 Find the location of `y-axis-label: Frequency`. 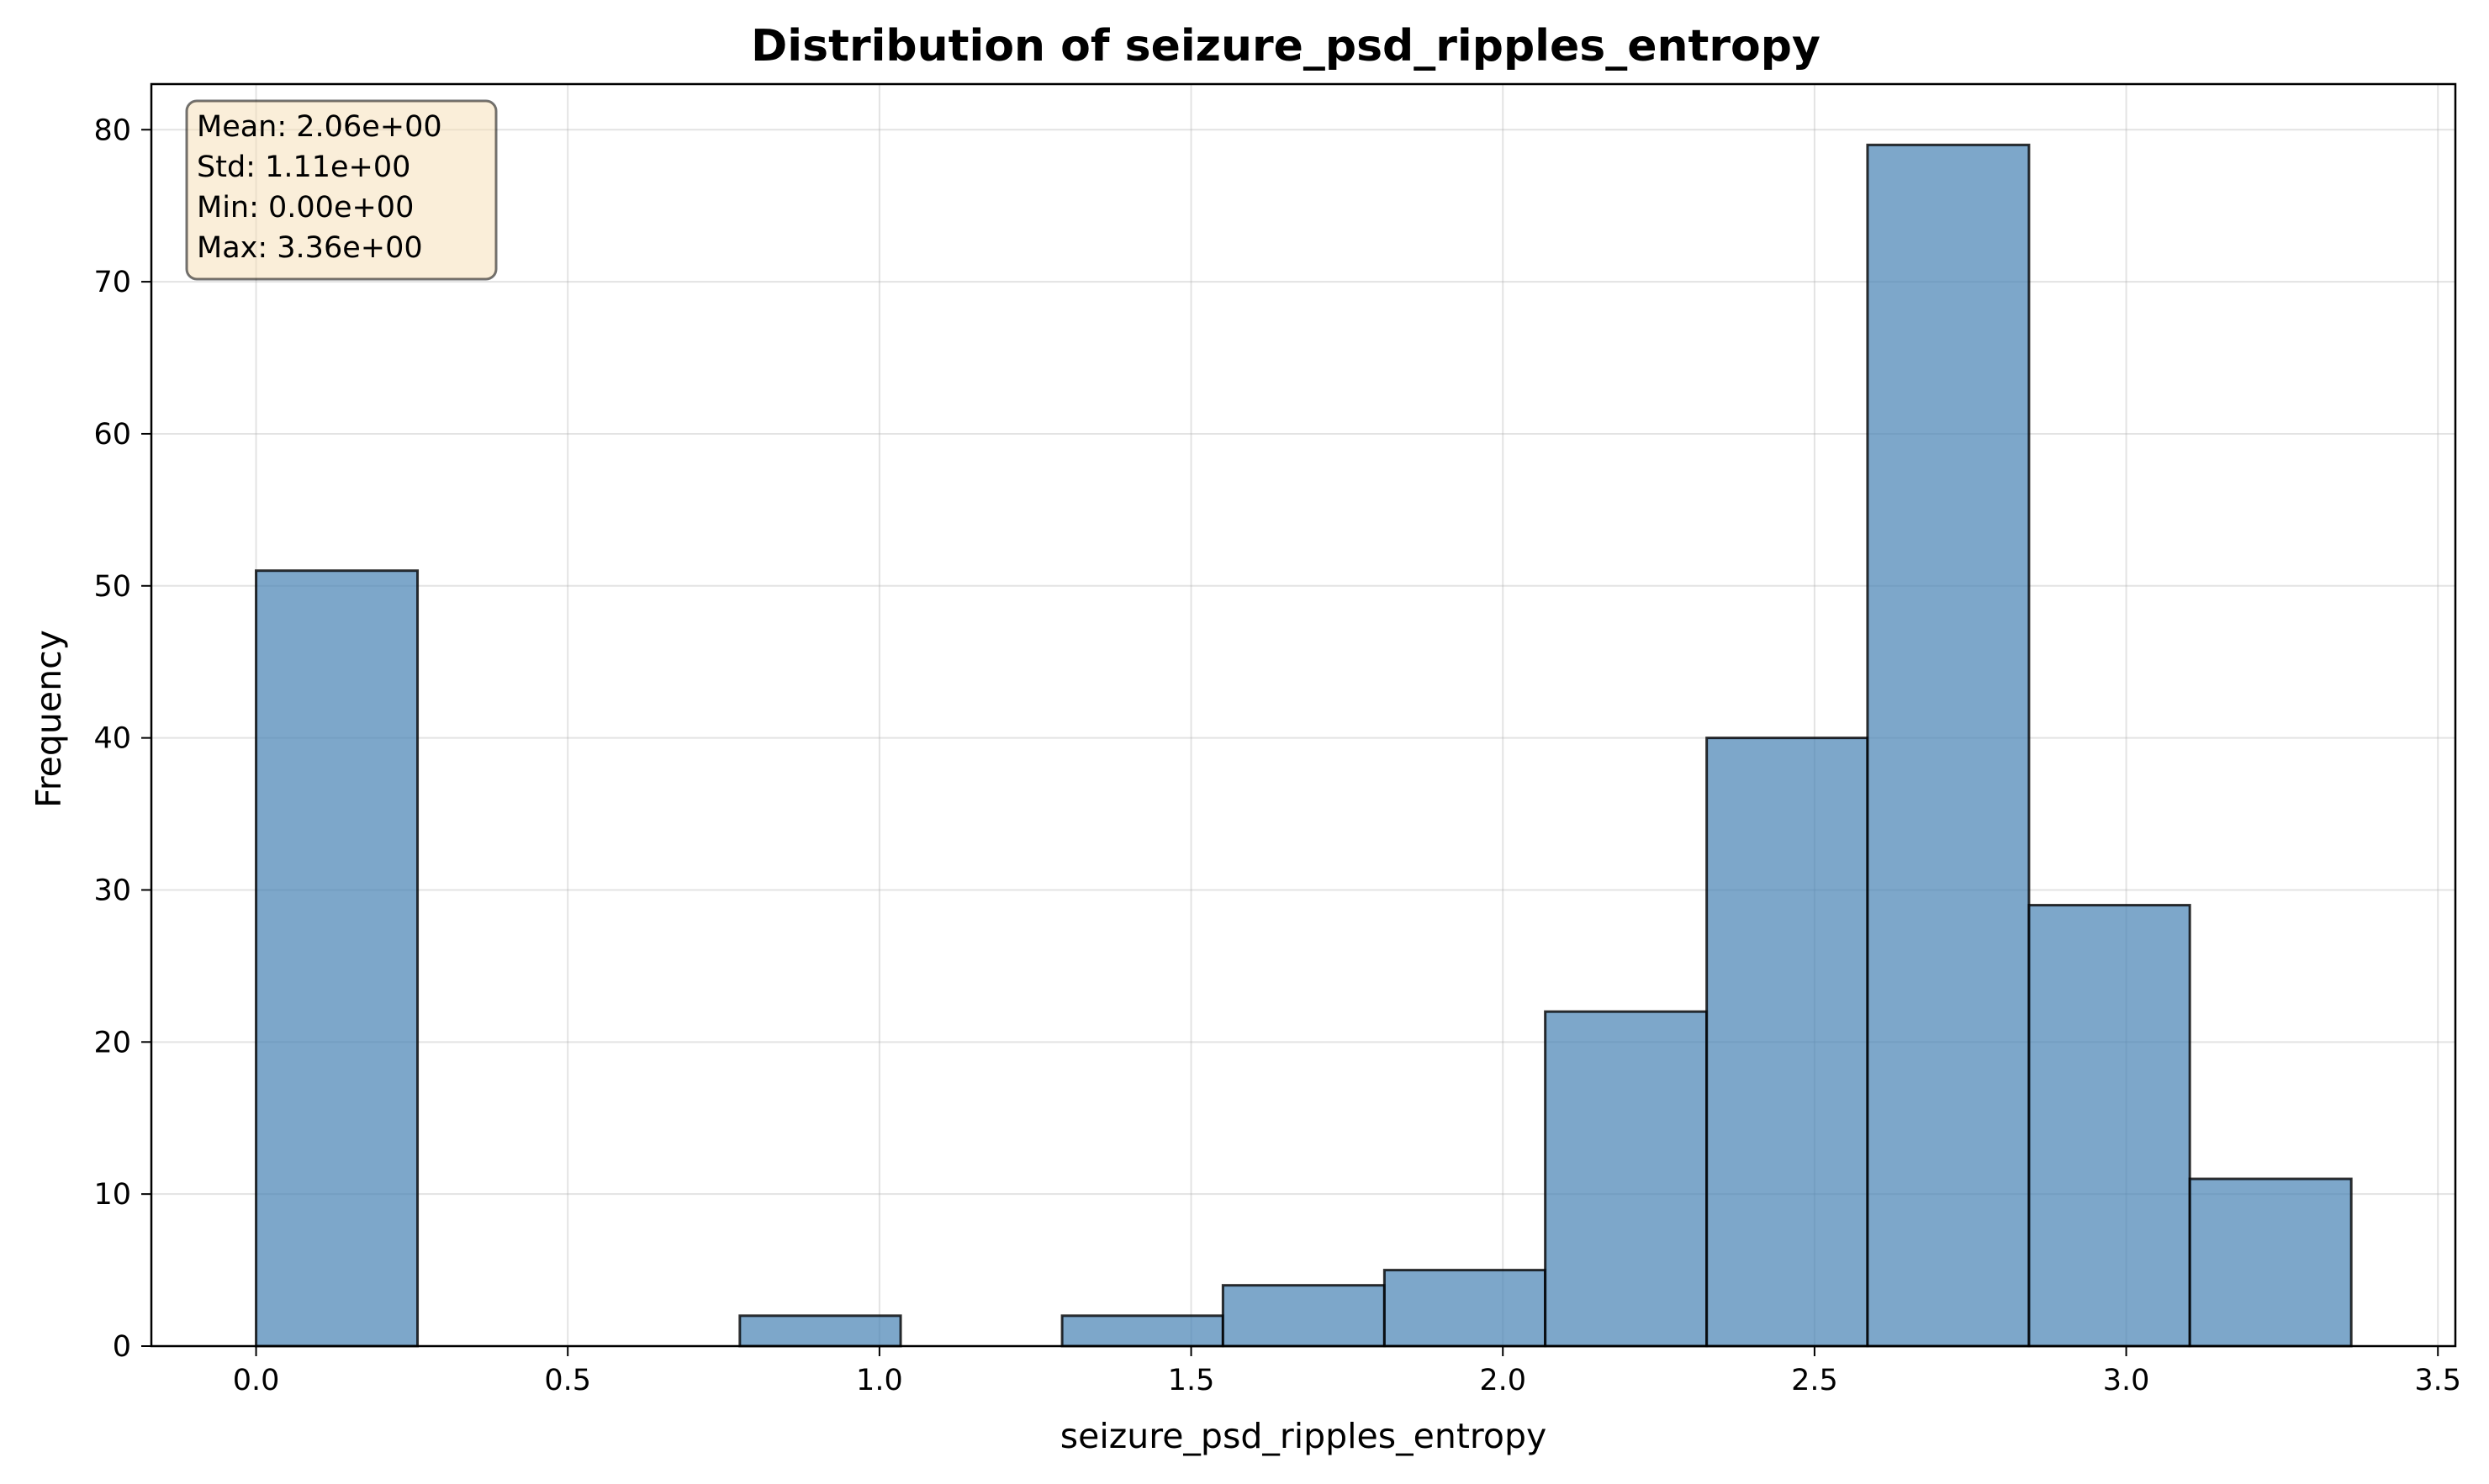

y-axis-label: Frequency is located at coordinates (49, 719).